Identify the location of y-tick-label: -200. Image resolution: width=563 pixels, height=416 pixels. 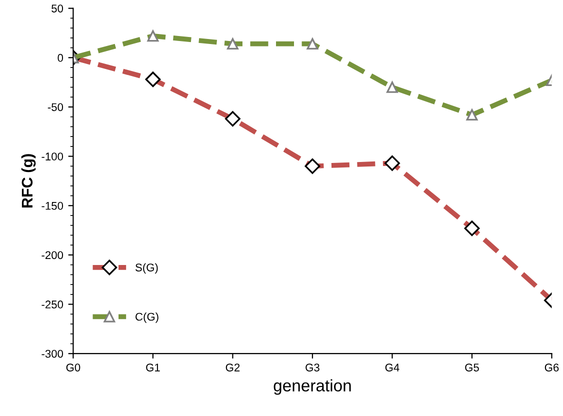
(53, 255).